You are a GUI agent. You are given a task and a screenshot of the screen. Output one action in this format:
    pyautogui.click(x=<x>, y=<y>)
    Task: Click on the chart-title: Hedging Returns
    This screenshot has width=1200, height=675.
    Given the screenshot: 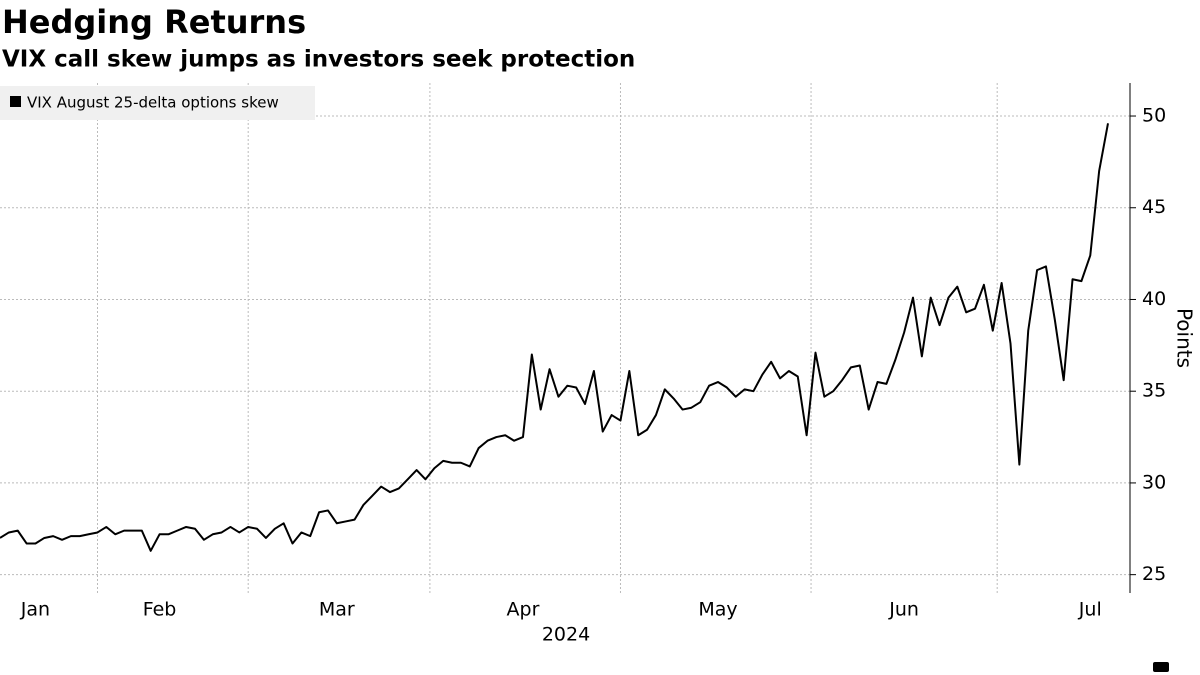 What is the action you would take?
    pyautogui.click(x=154, y=22)
    